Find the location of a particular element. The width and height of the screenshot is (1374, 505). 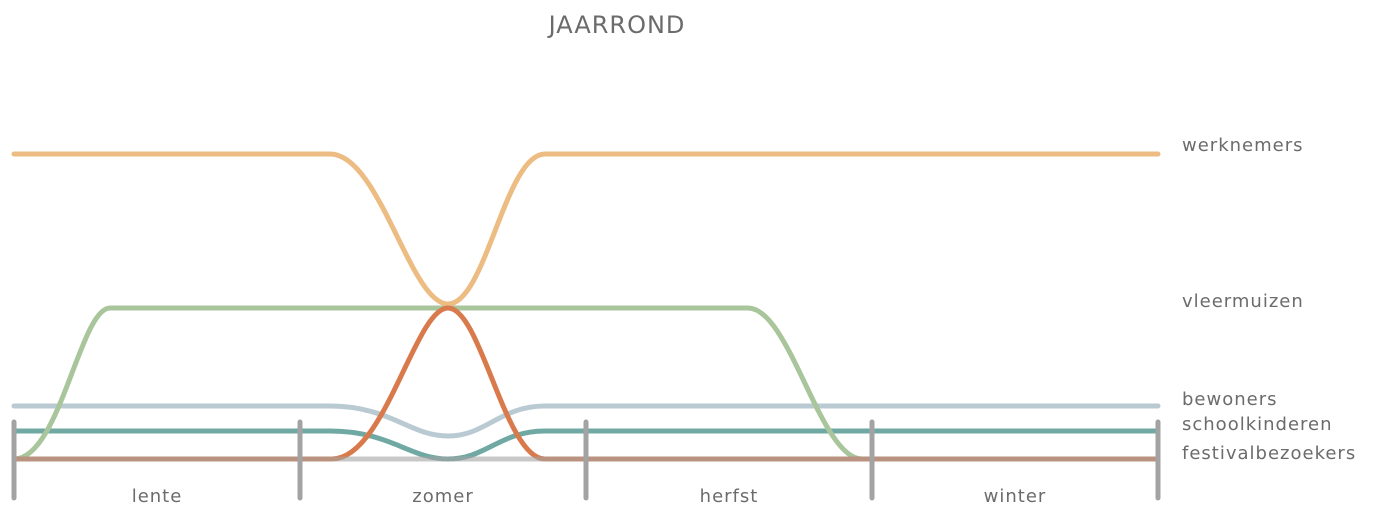

season-label: zomer is located at coordinates (442, 495).